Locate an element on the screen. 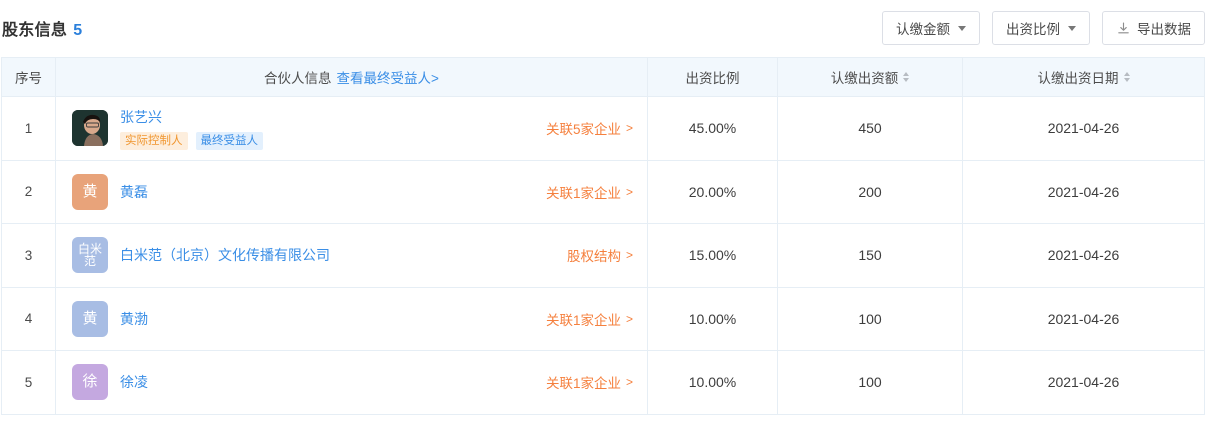  paid-amount-dropdown-label: 认缴金额 is located at coordinates (923, 29).